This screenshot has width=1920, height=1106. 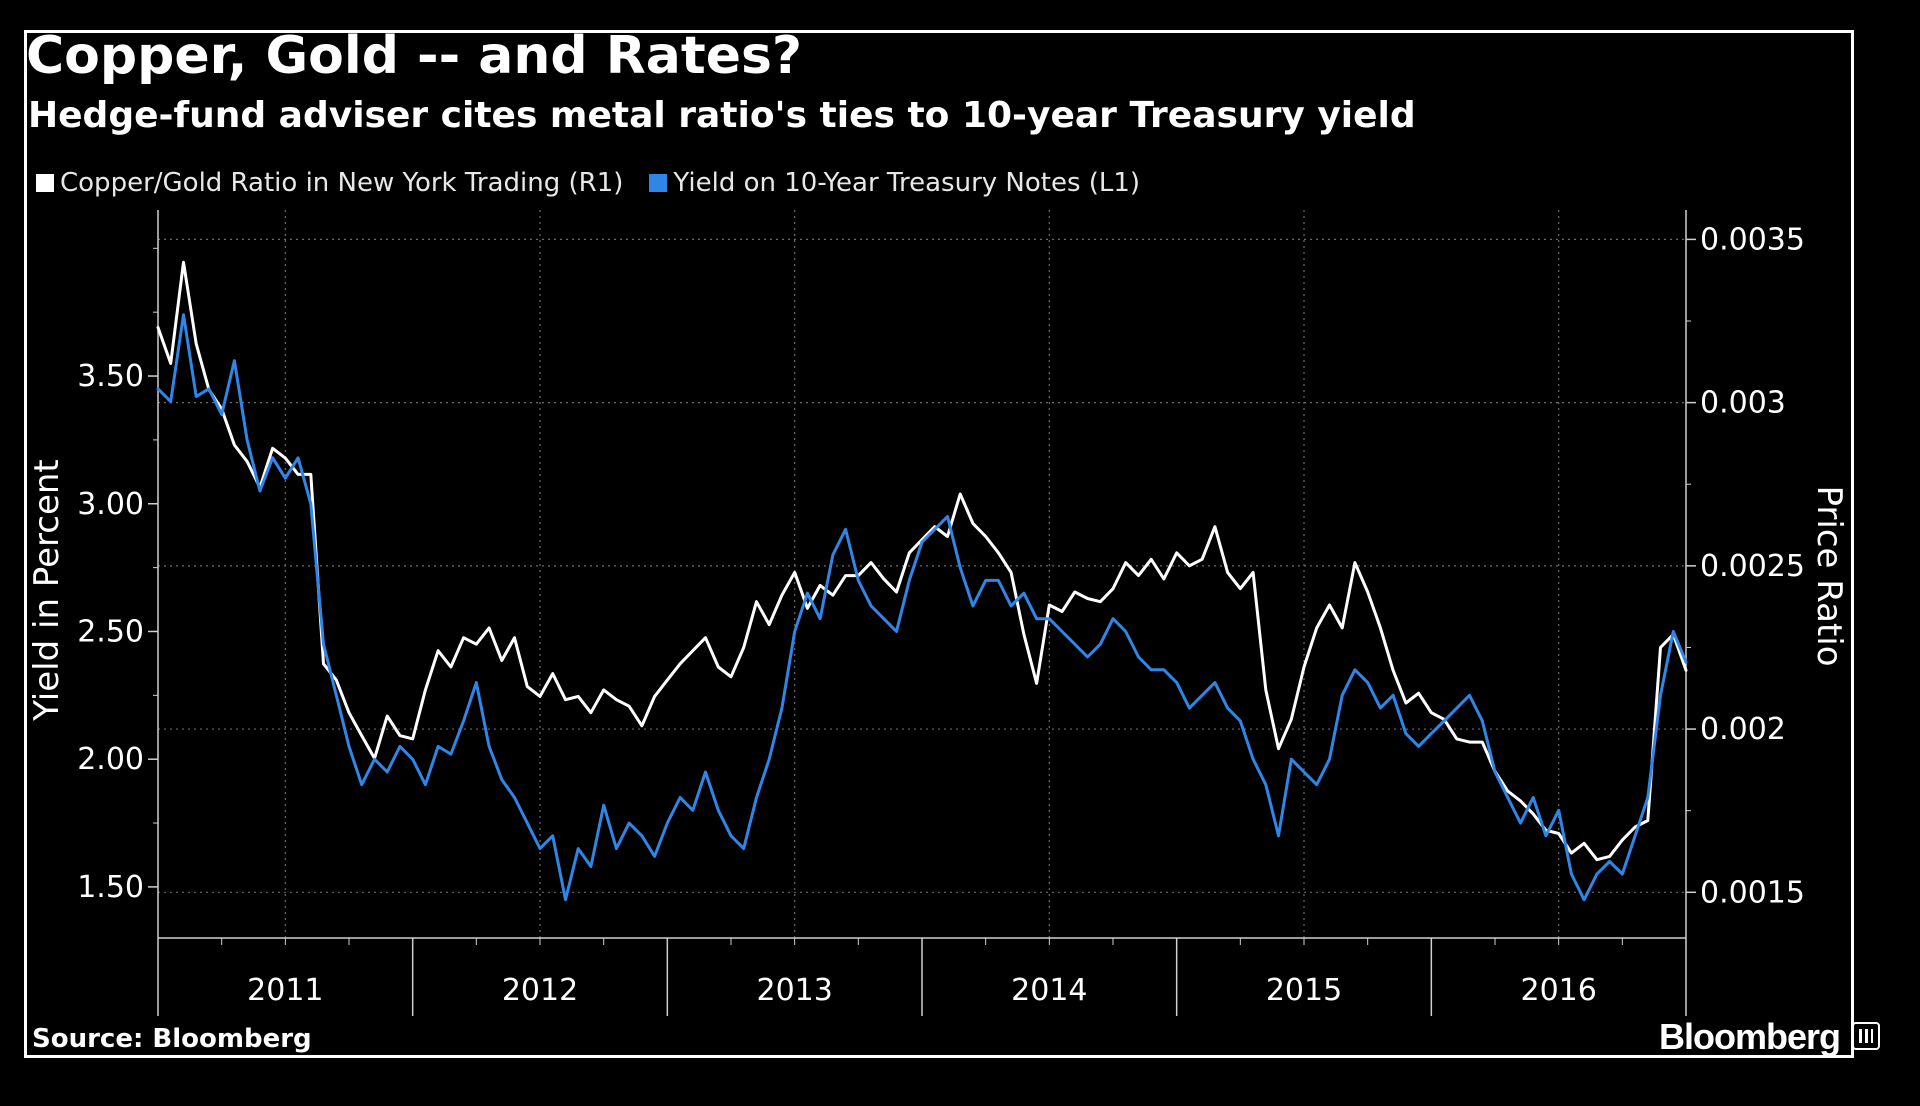 I want to click on right-tick-label-4: 0.0035, so click(x=1752, y=239).